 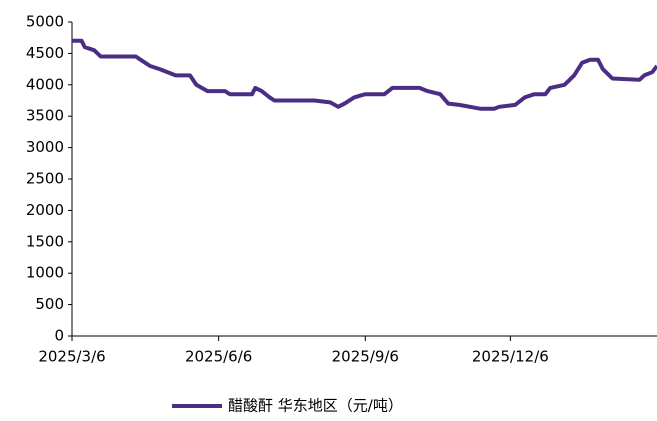 I want to click on legend-label: 醋酸酐 华东地区（元/吨）, so click(x=315, y=406).